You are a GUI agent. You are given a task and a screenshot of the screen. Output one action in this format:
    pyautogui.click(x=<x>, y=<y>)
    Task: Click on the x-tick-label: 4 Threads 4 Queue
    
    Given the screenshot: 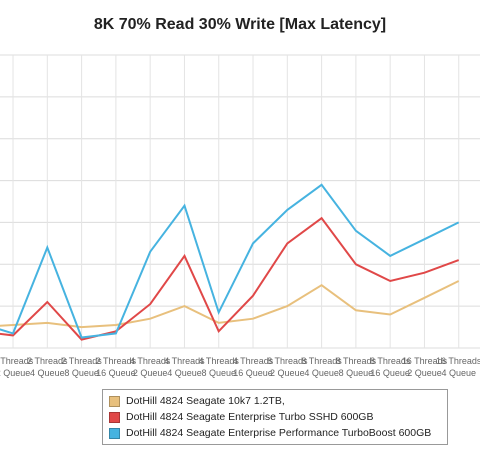 What is the action you would take?
    pyautogui.click(x=184, y=367)
    